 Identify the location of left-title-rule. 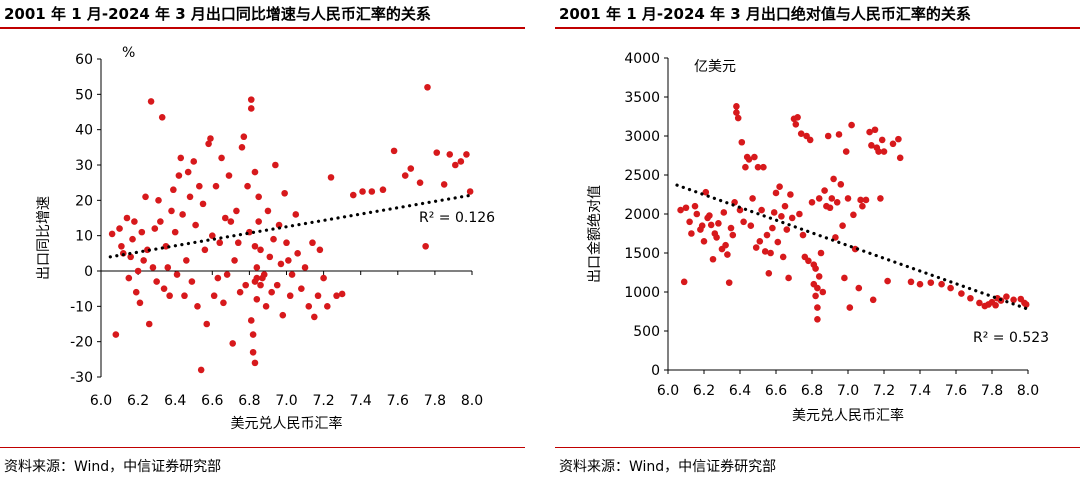
(262, 28).